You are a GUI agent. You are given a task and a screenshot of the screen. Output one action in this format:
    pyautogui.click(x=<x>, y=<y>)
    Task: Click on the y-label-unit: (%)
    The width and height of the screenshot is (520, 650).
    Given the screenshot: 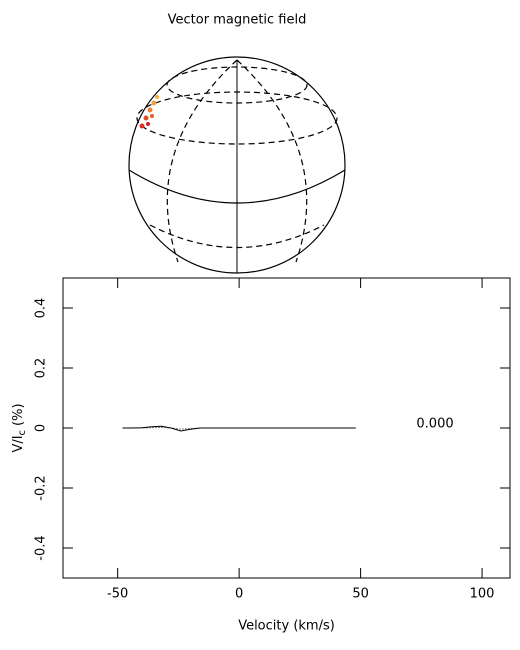 What is the action you would take?
    pyautogui.click(x=18, y=414)
    